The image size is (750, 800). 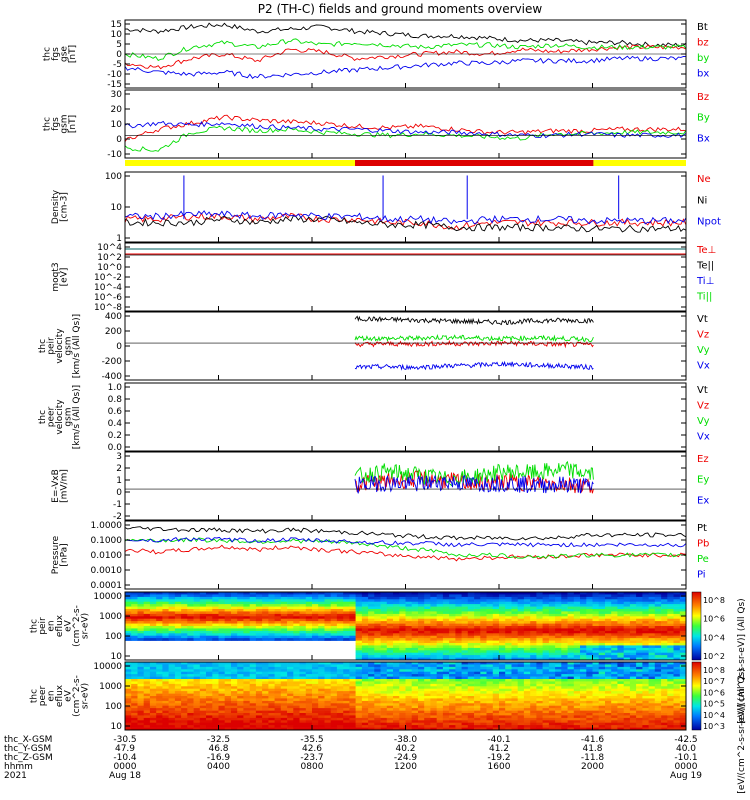 I want to click on y-tick-label: 0.0001, so click(x=107, y=586).